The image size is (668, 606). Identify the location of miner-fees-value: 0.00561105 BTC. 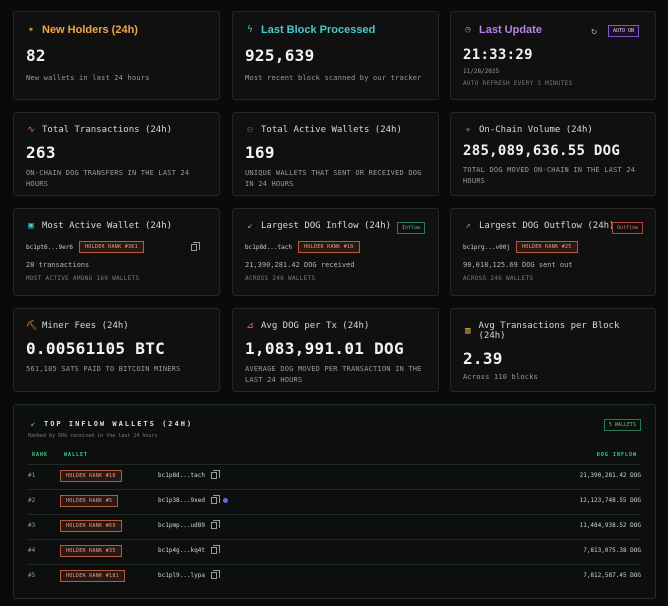
(96, 348).